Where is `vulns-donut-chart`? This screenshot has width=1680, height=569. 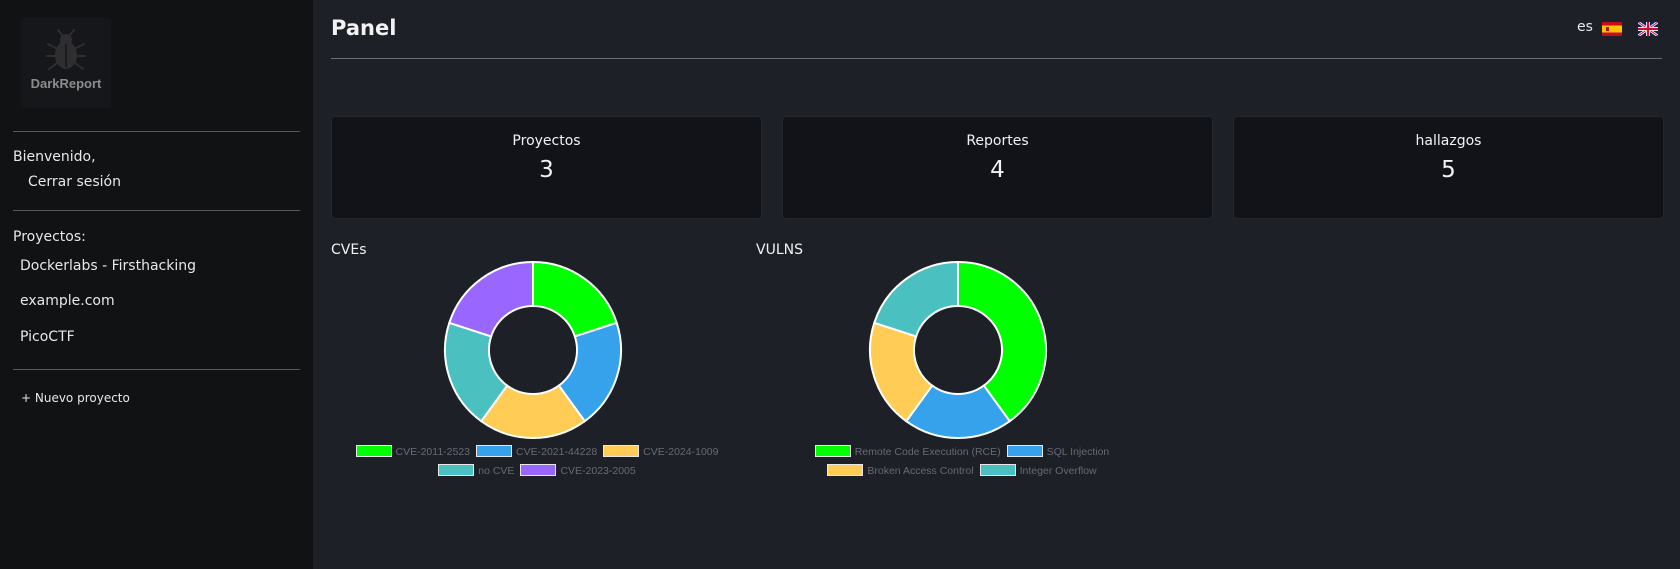
vulns-donut-chart is located at coordinates (958, 351).